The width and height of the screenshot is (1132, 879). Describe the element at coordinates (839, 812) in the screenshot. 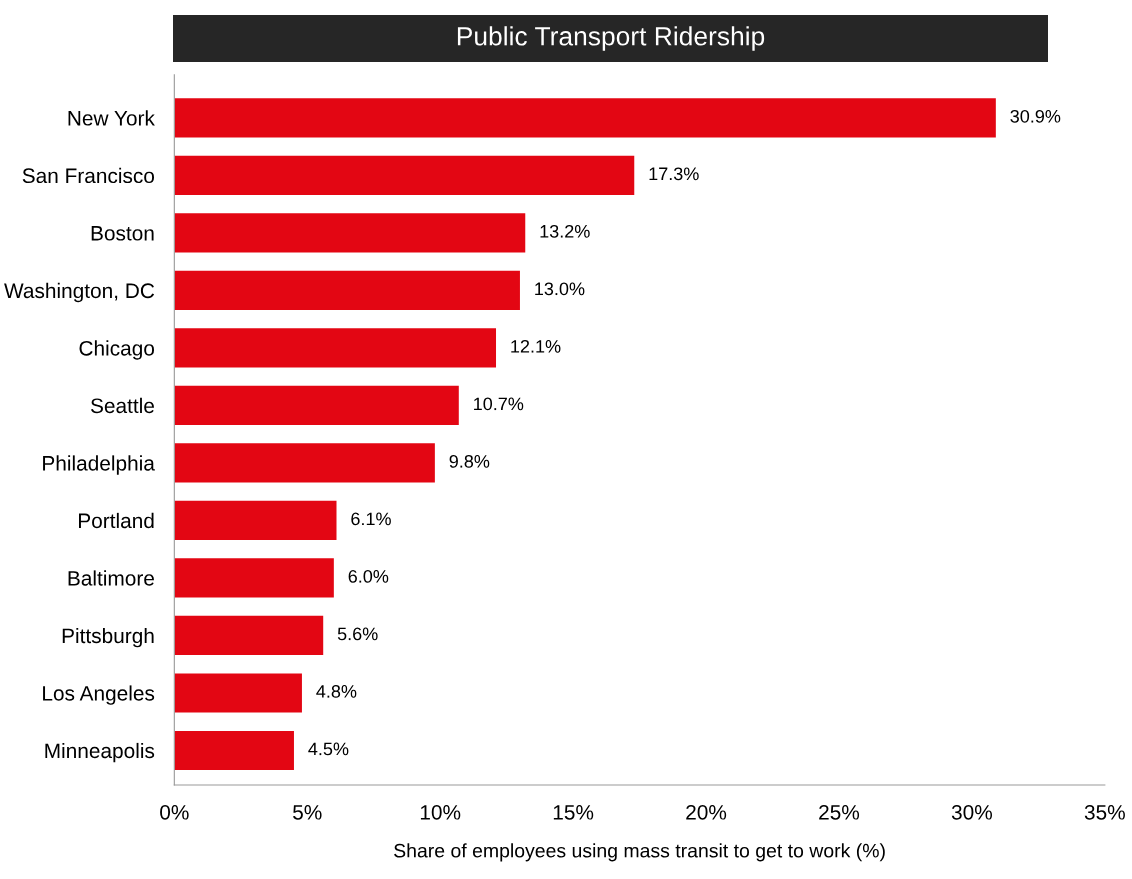

I see `x-tick-label: 25%` at that location.